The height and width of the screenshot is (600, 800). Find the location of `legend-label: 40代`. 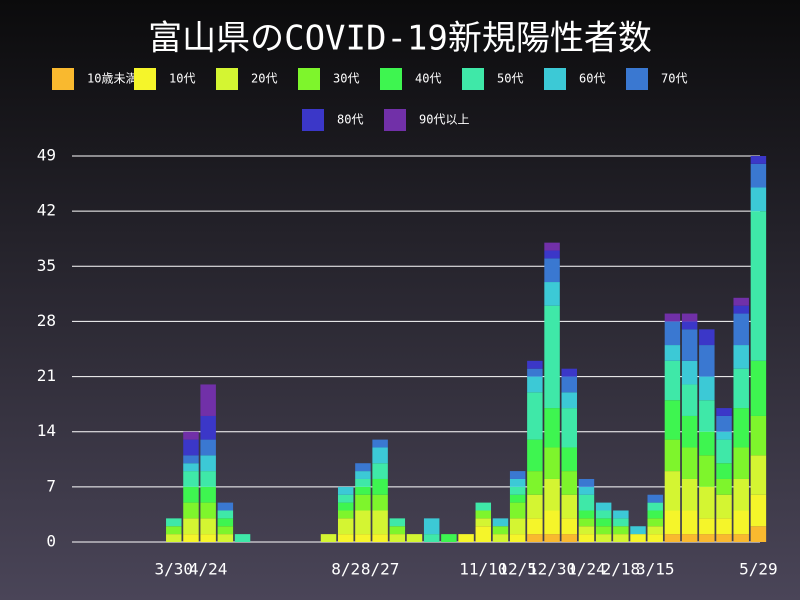

legend-label: 40代 is located at coordinates (428, 79).